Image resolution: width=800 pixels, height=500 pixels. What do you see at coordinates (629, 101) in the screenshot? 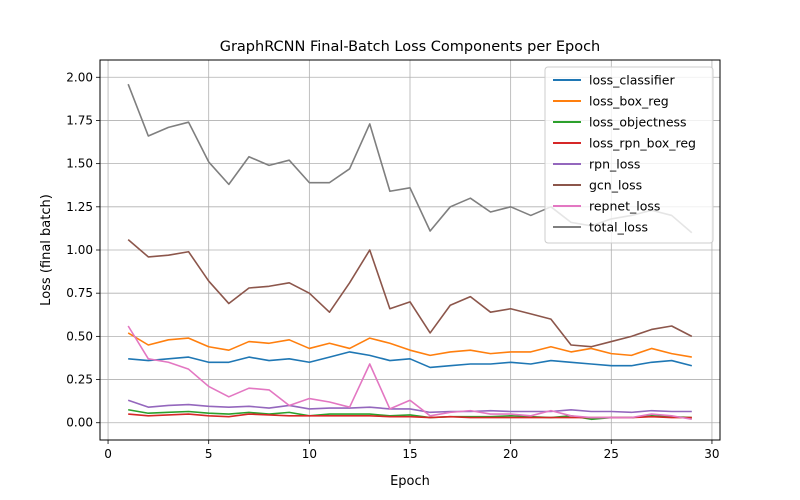
I see `legend-label: loss_box_reg` at bounding box center [629, 101].